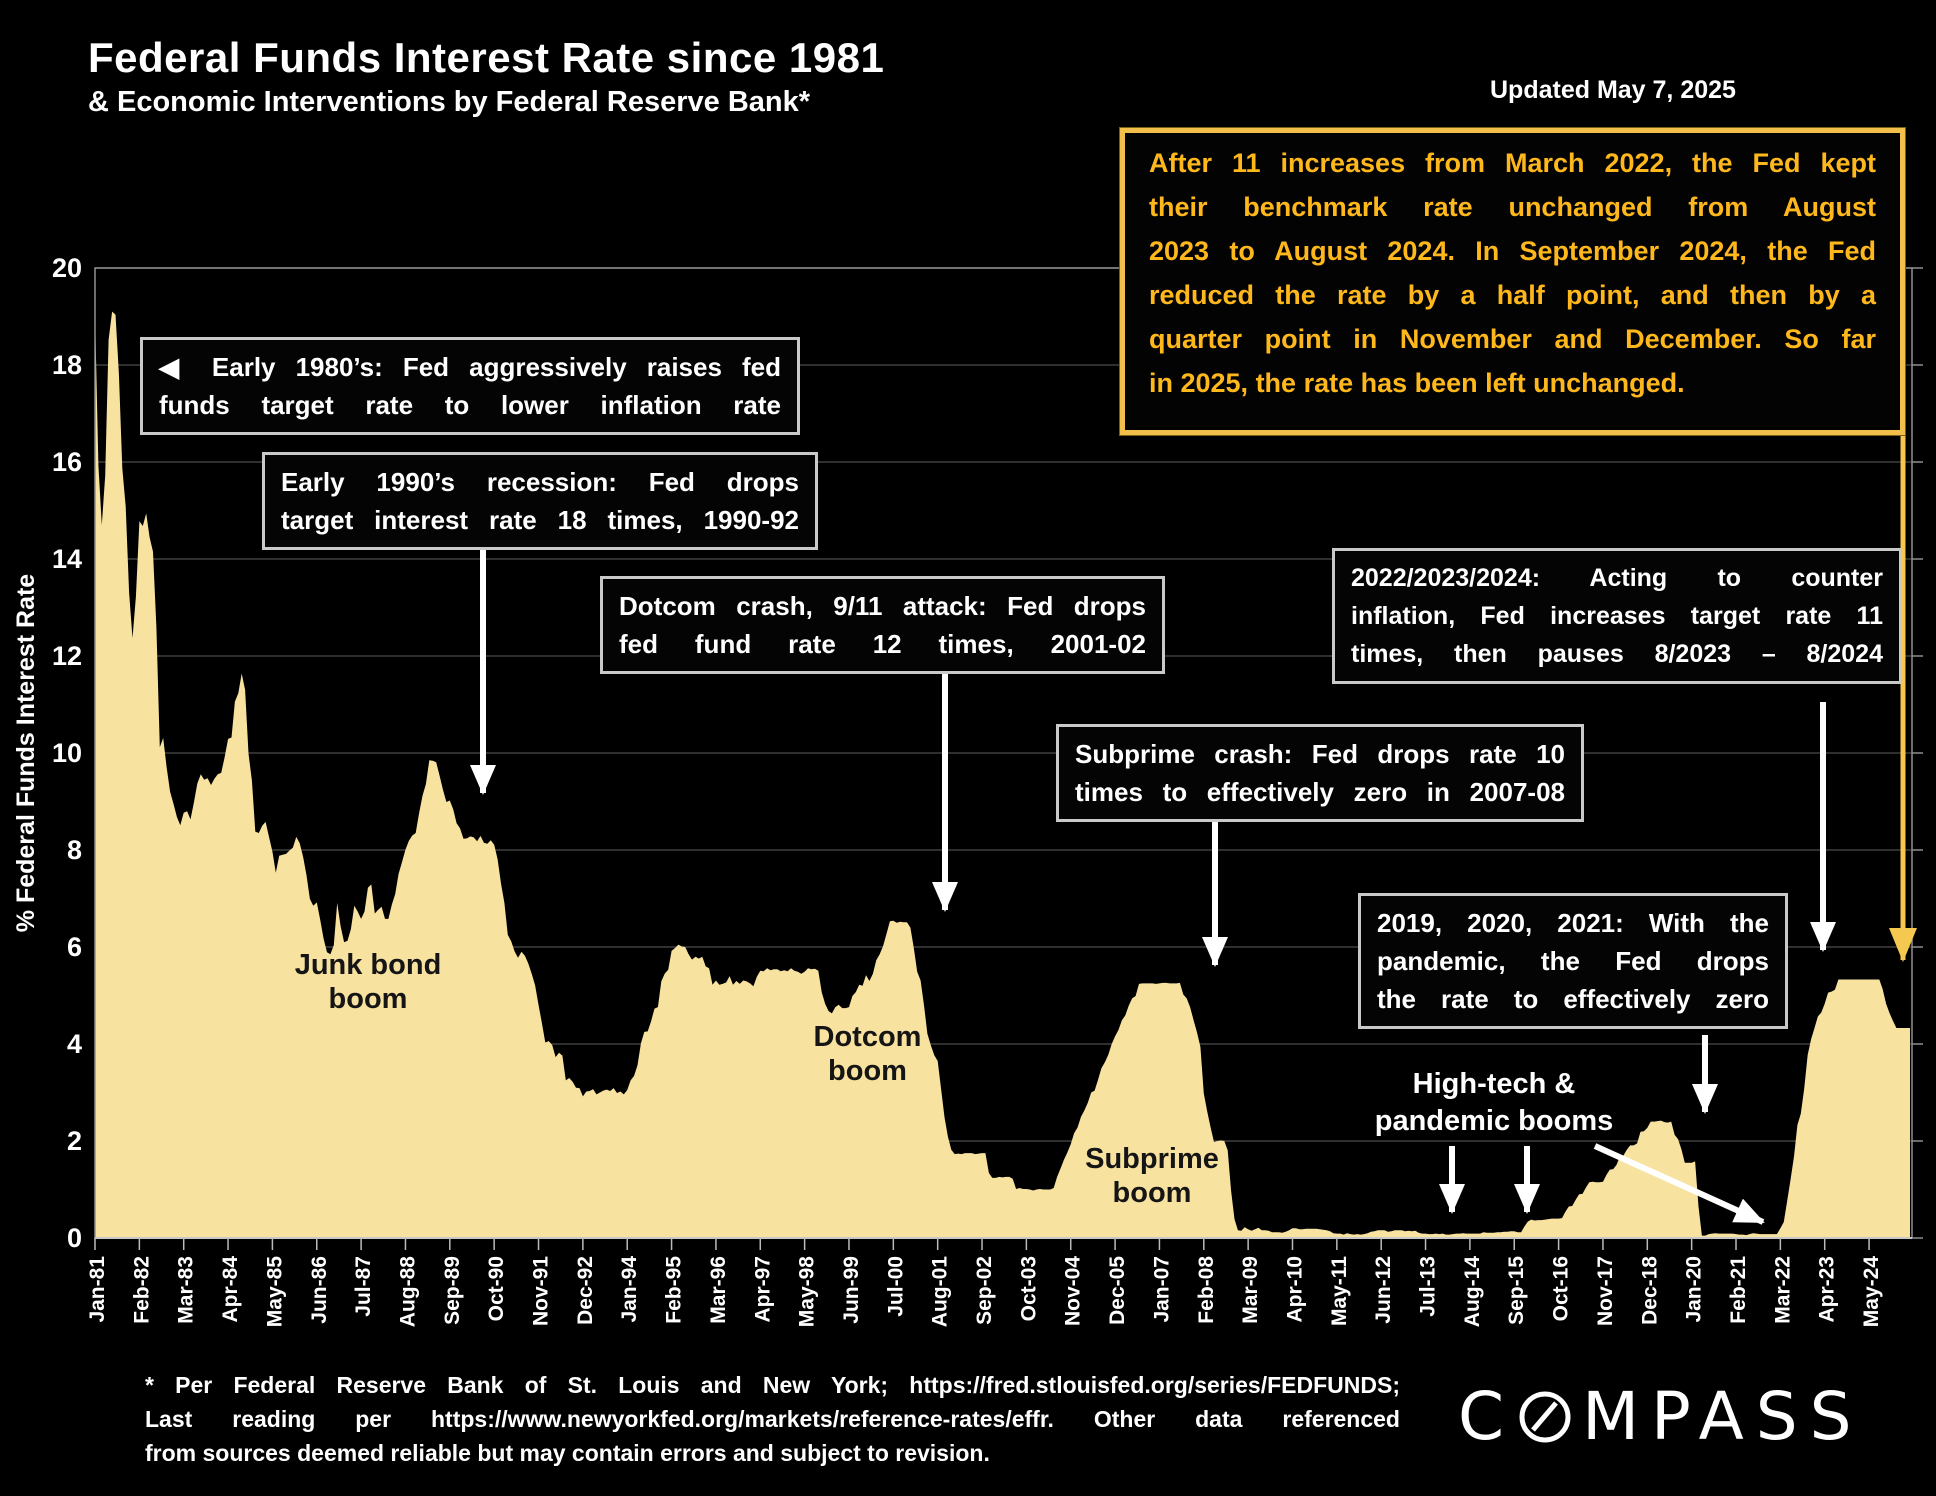 The height and width of the screenshot is (1496, 1936). I want to click on x-tick-label: Mar-96, so click(718, 1290).